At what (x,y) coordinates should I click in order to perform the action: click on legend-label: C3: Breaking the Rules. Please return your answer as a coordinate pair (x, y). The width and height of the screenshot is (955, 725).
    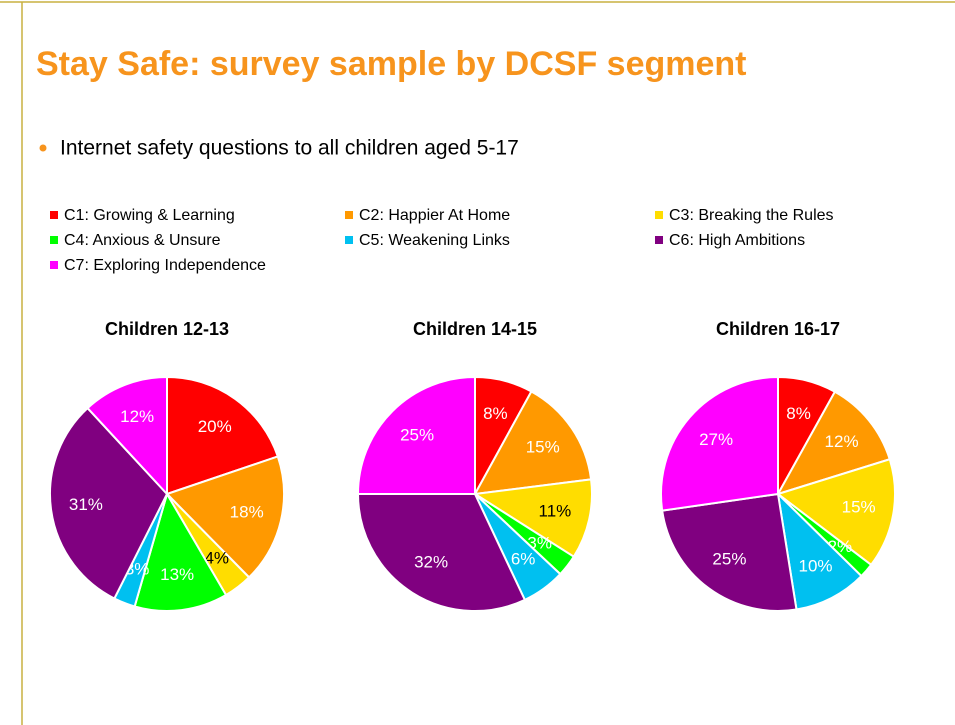
    Looking at the image, I should click on (751, 215).